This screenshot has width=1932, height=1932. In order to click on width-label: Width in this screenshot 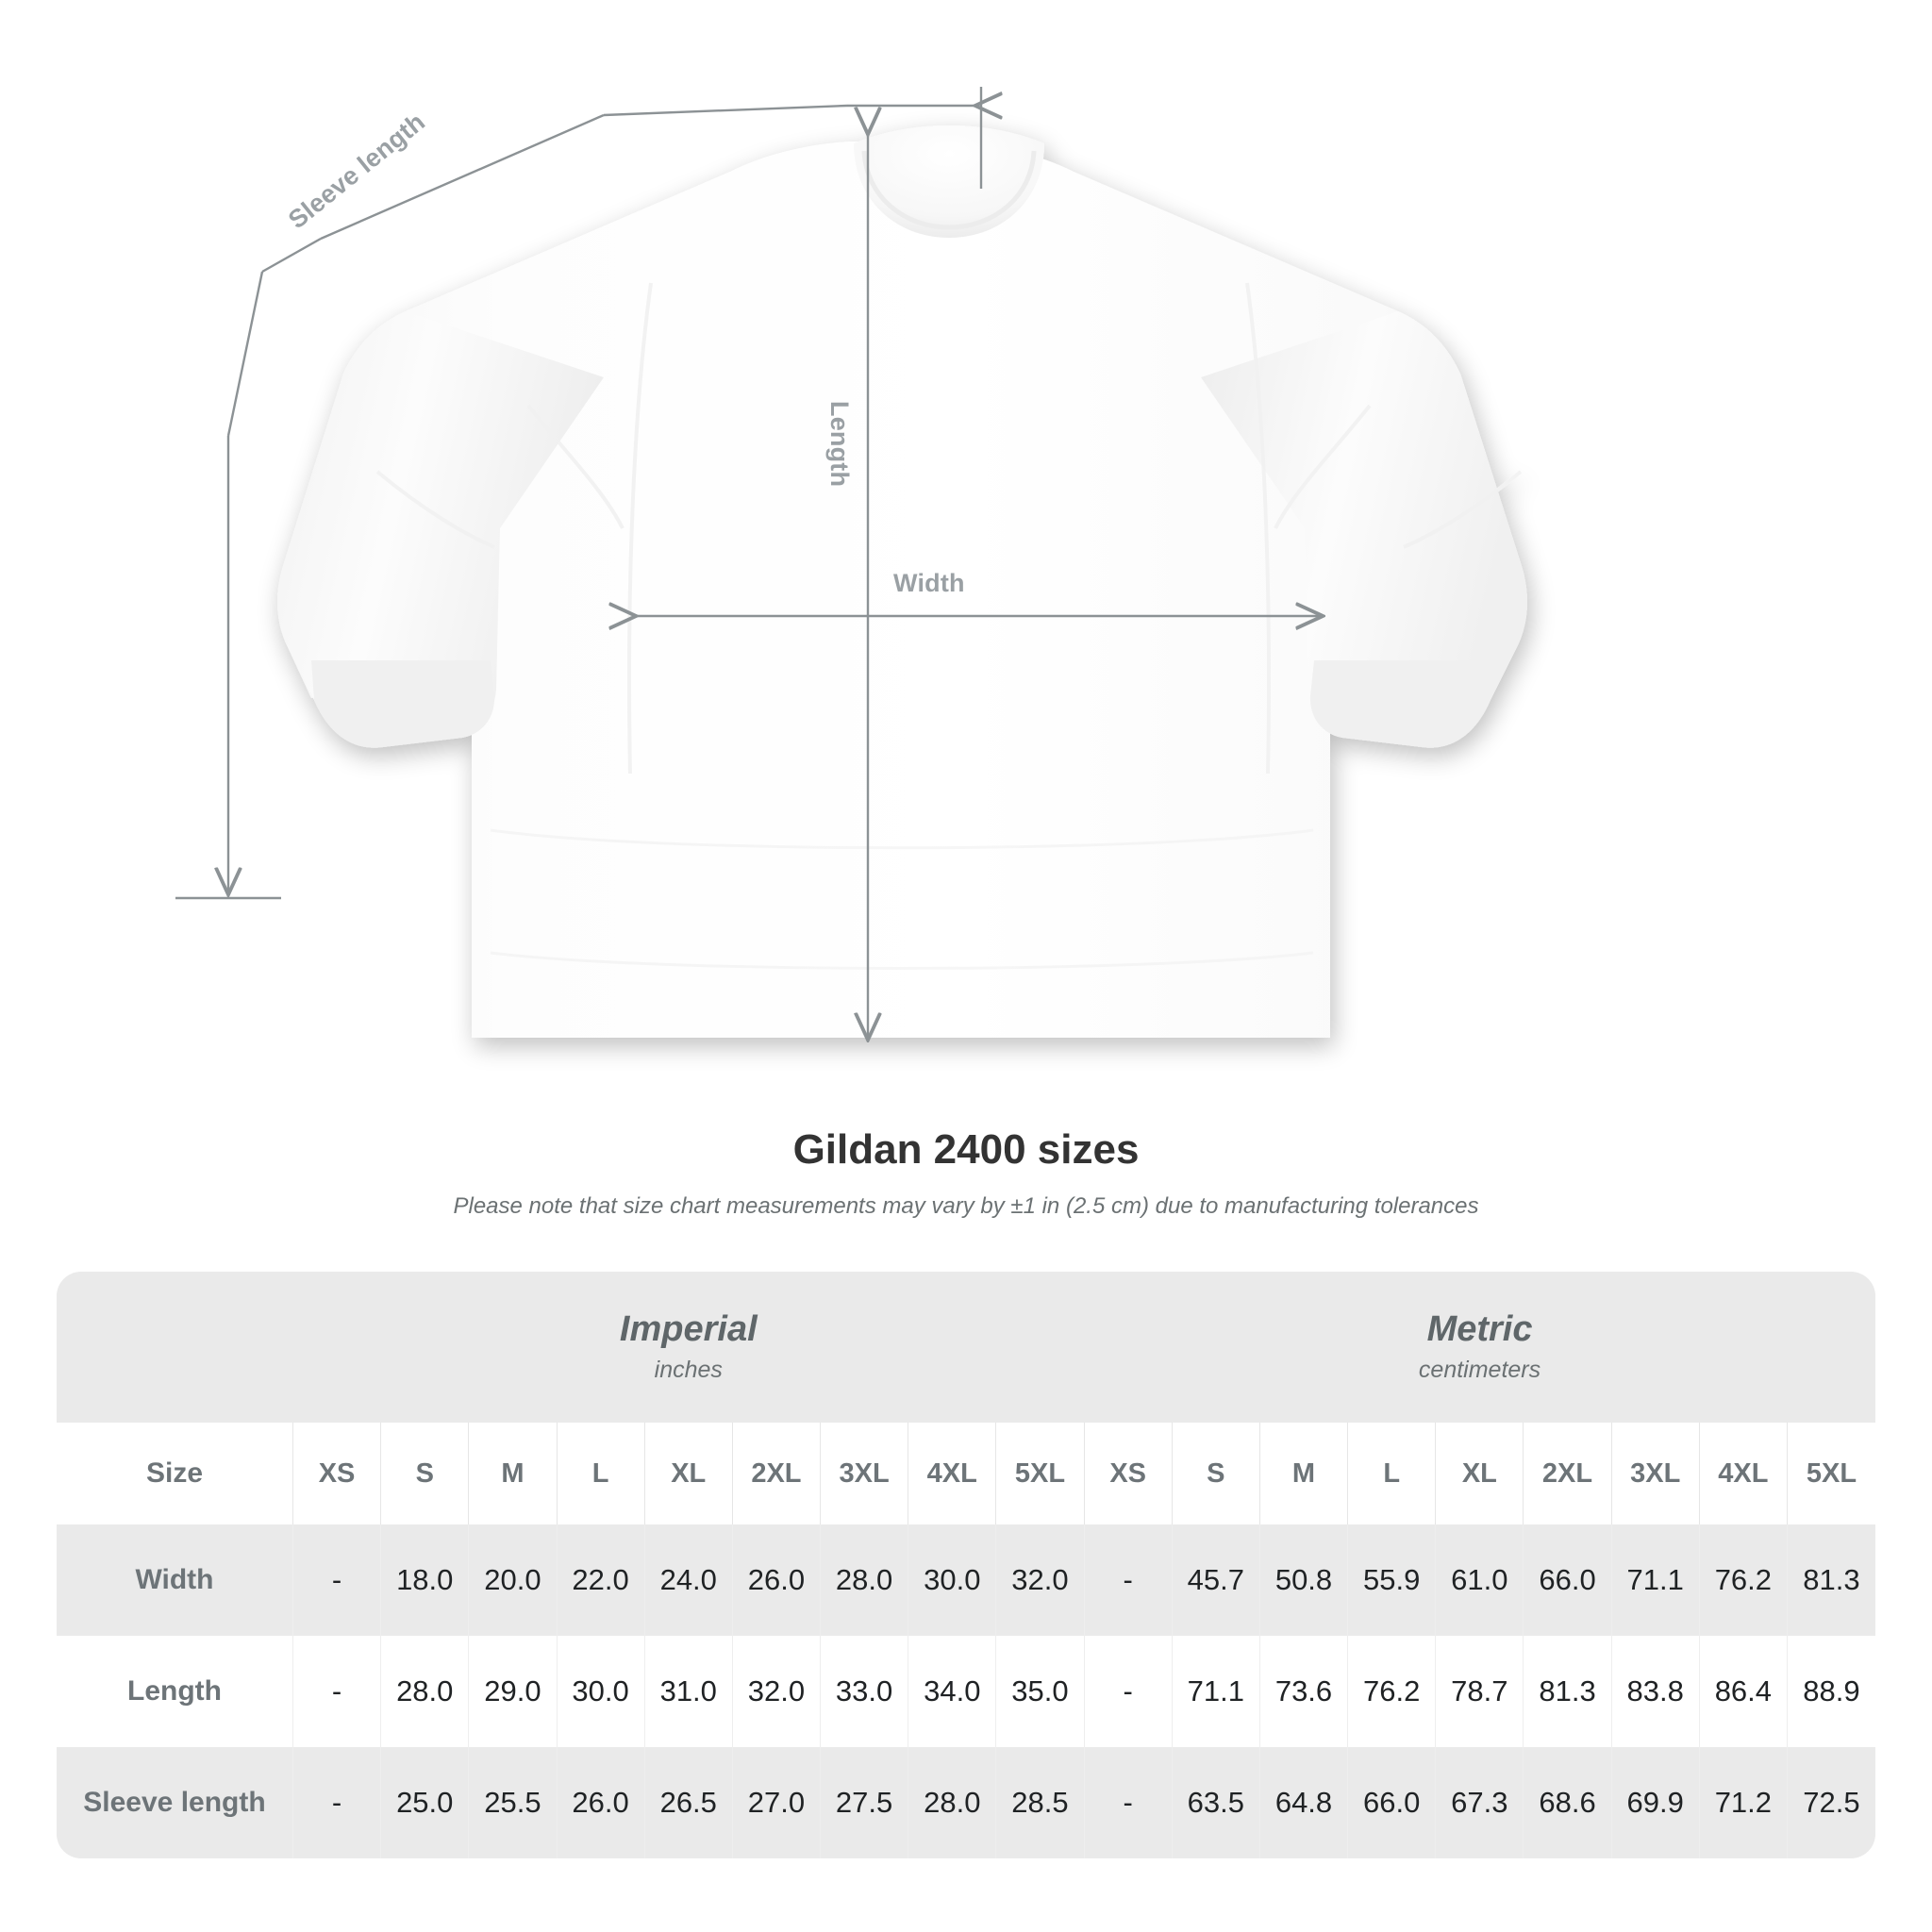, I will do `click(929, 583)`.